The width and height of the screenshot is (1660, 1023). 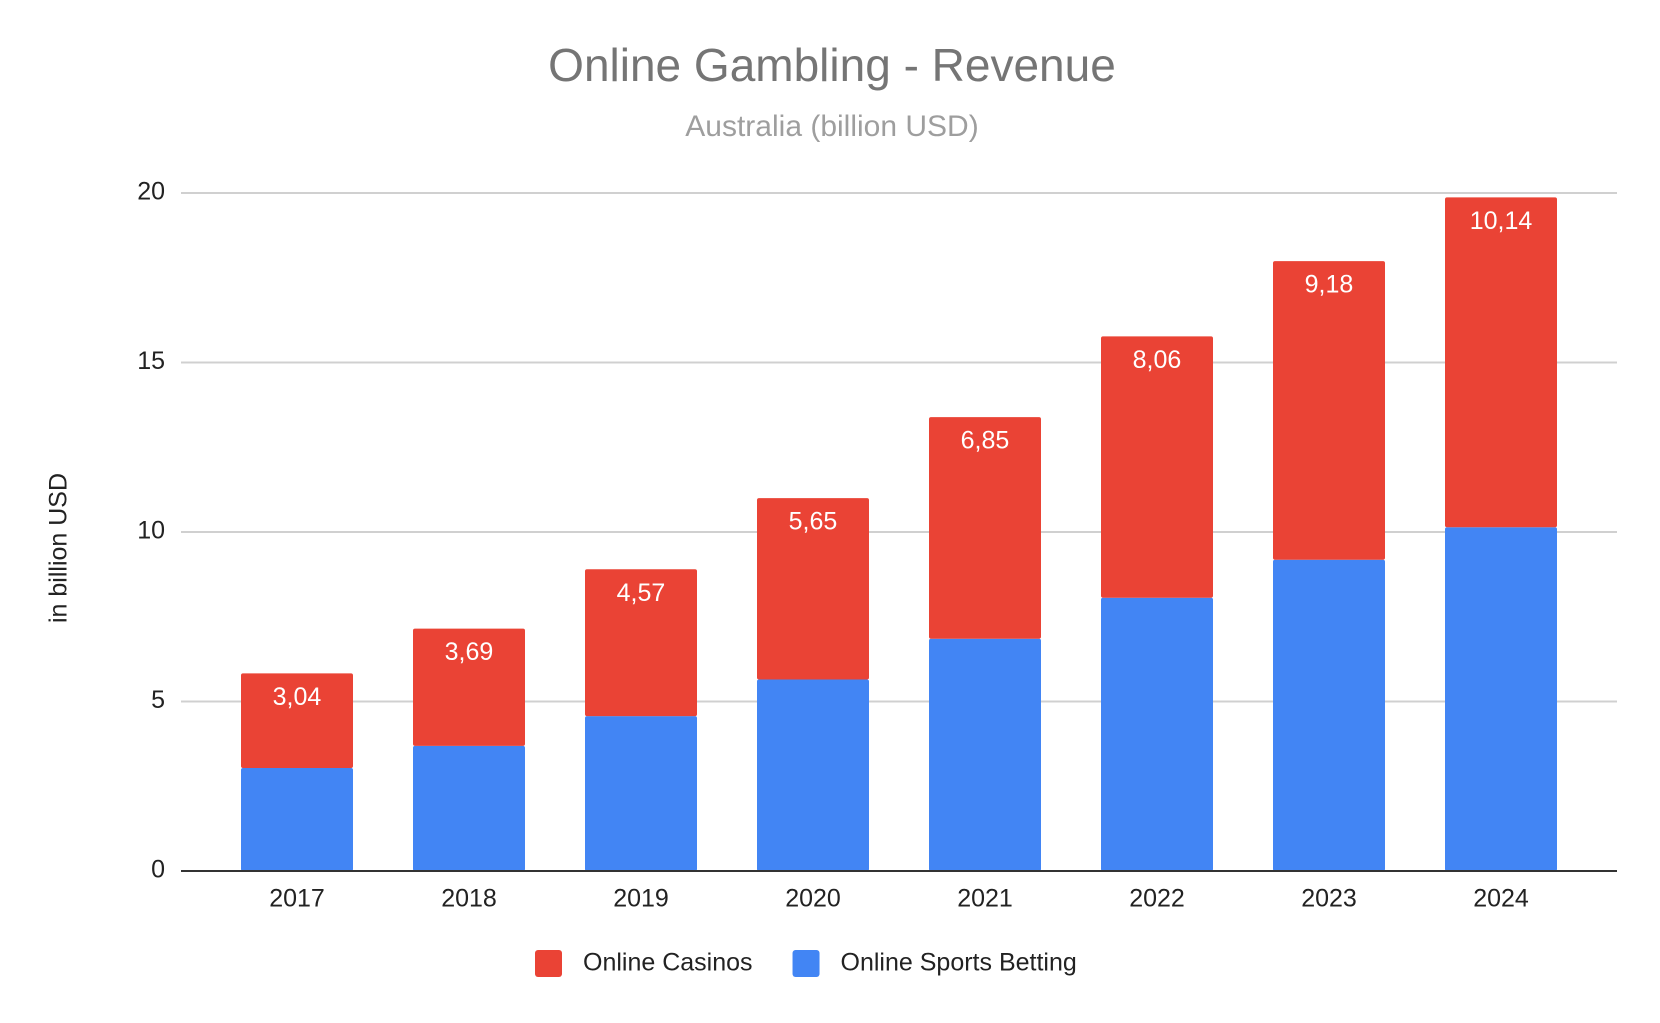 I want to click on data-label: 4,57, so click(x=641, y=593).